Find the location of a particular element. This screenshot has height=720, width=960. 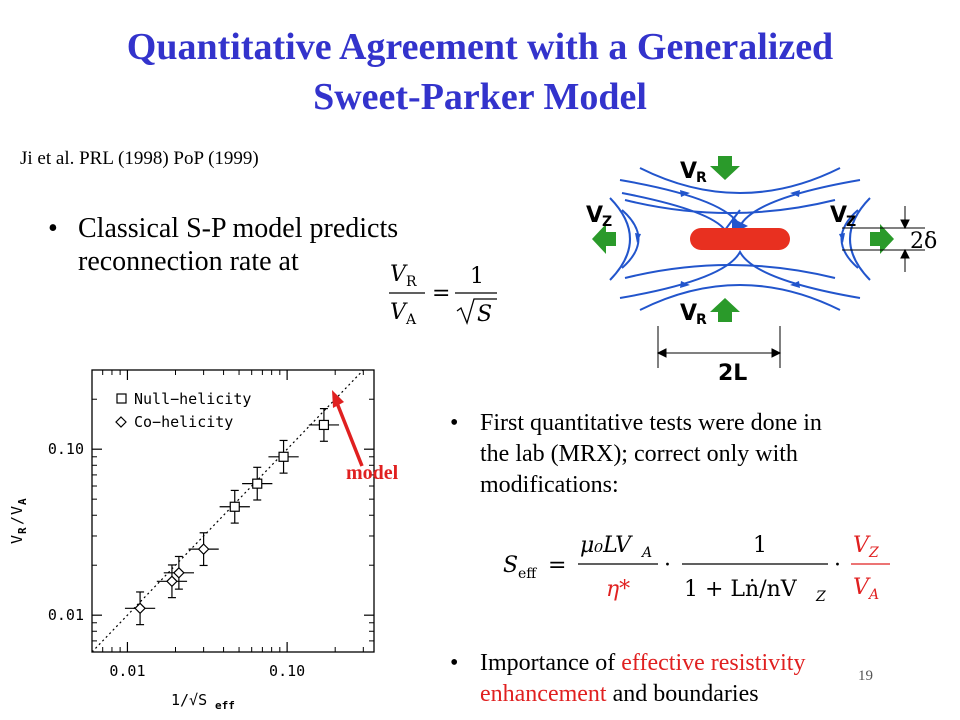

thickness-label: 2δ is located at coordinates (923, 241).